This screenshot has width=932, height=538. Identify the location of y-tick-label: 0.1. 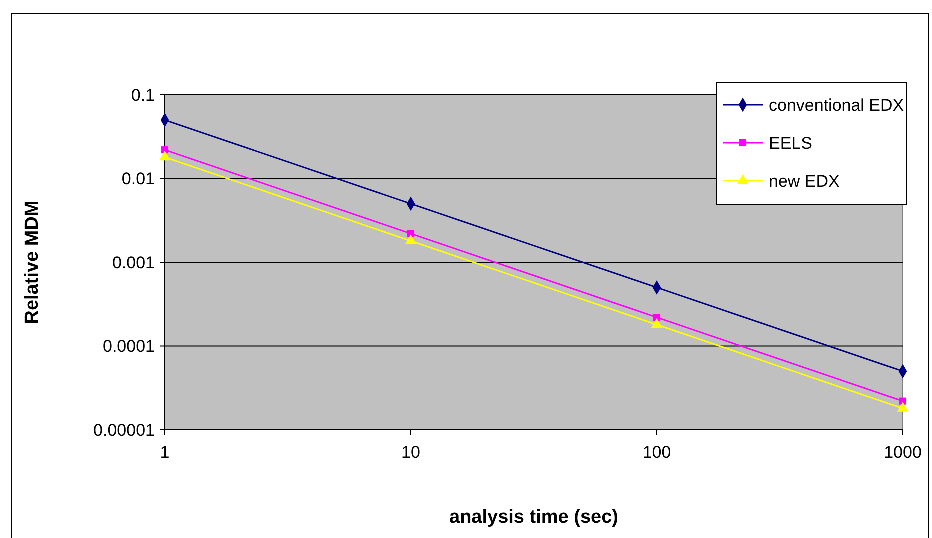
(143, 95).